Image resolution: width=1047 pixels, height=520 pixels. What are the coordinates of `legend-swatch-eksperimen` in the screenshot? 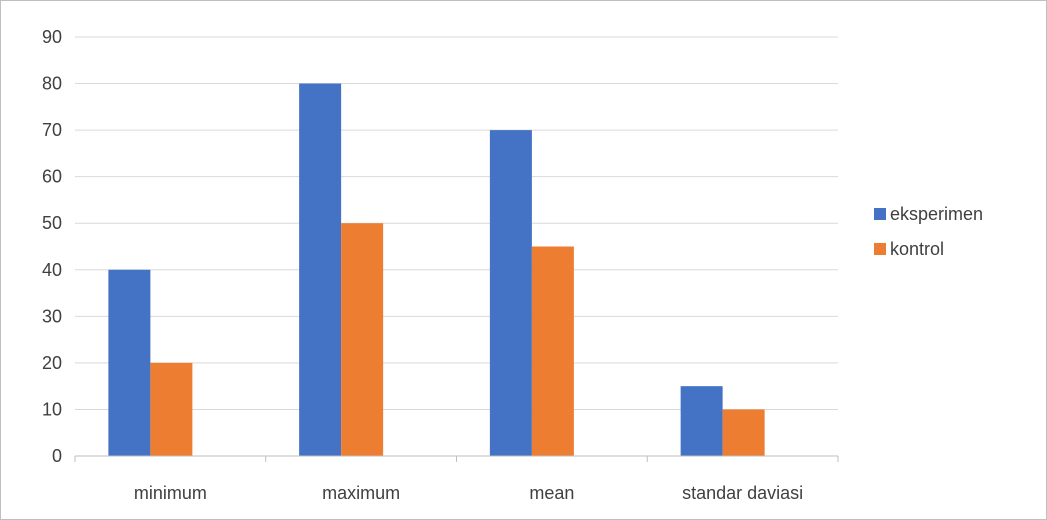 It's located at (880, 214).